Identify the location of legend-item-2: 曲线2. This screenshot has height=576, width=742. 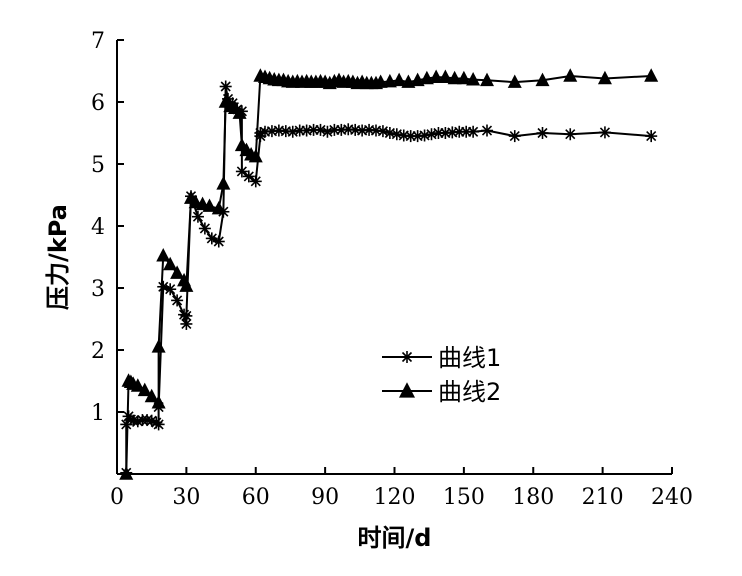
(441, 392).